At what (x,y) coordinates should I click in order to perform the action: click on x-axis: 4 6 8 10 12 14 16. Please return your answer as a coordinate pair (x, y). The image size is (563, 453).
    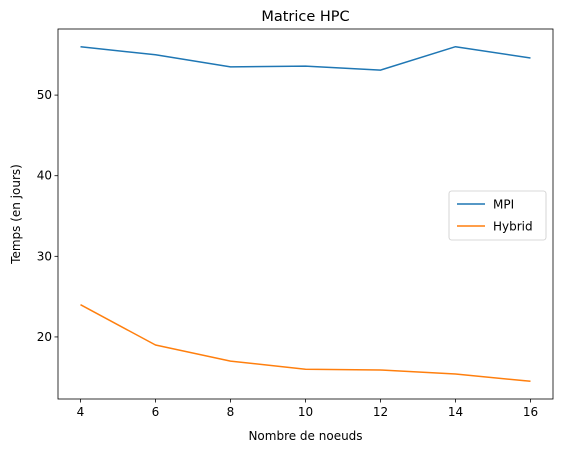
    Looking at the image, I should click on (307, 409).